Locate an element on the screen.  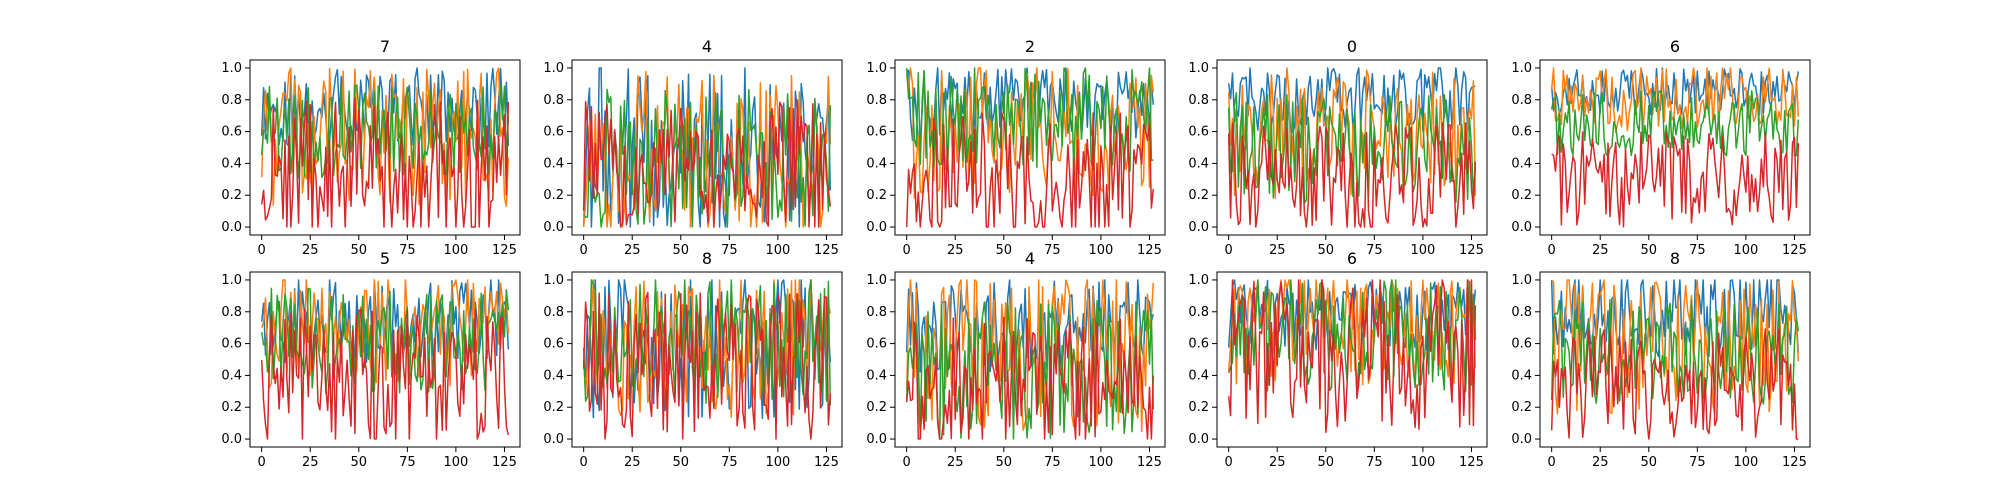
subplot-title: 5 is located at coordinates (385, 258).